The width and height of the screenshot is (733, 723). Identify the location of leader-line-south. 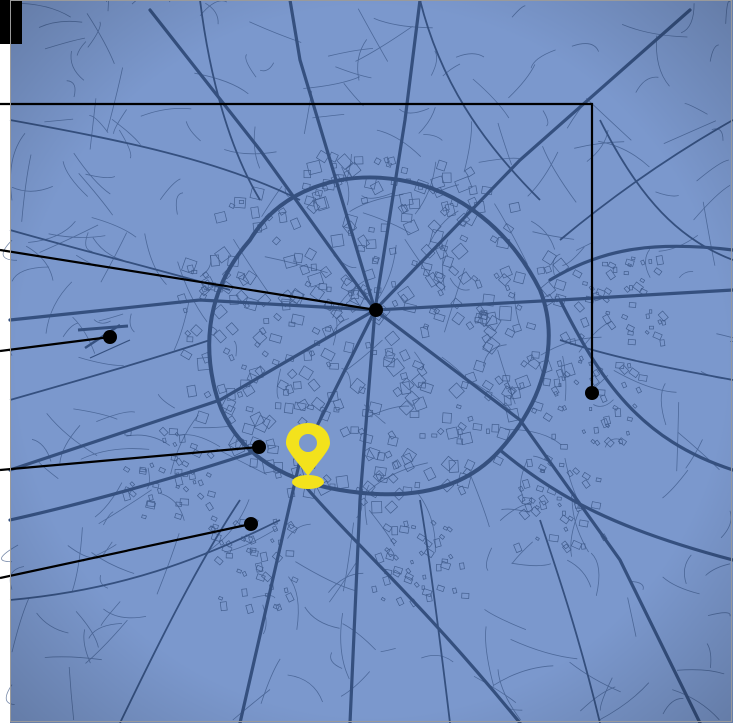
(126, 551).